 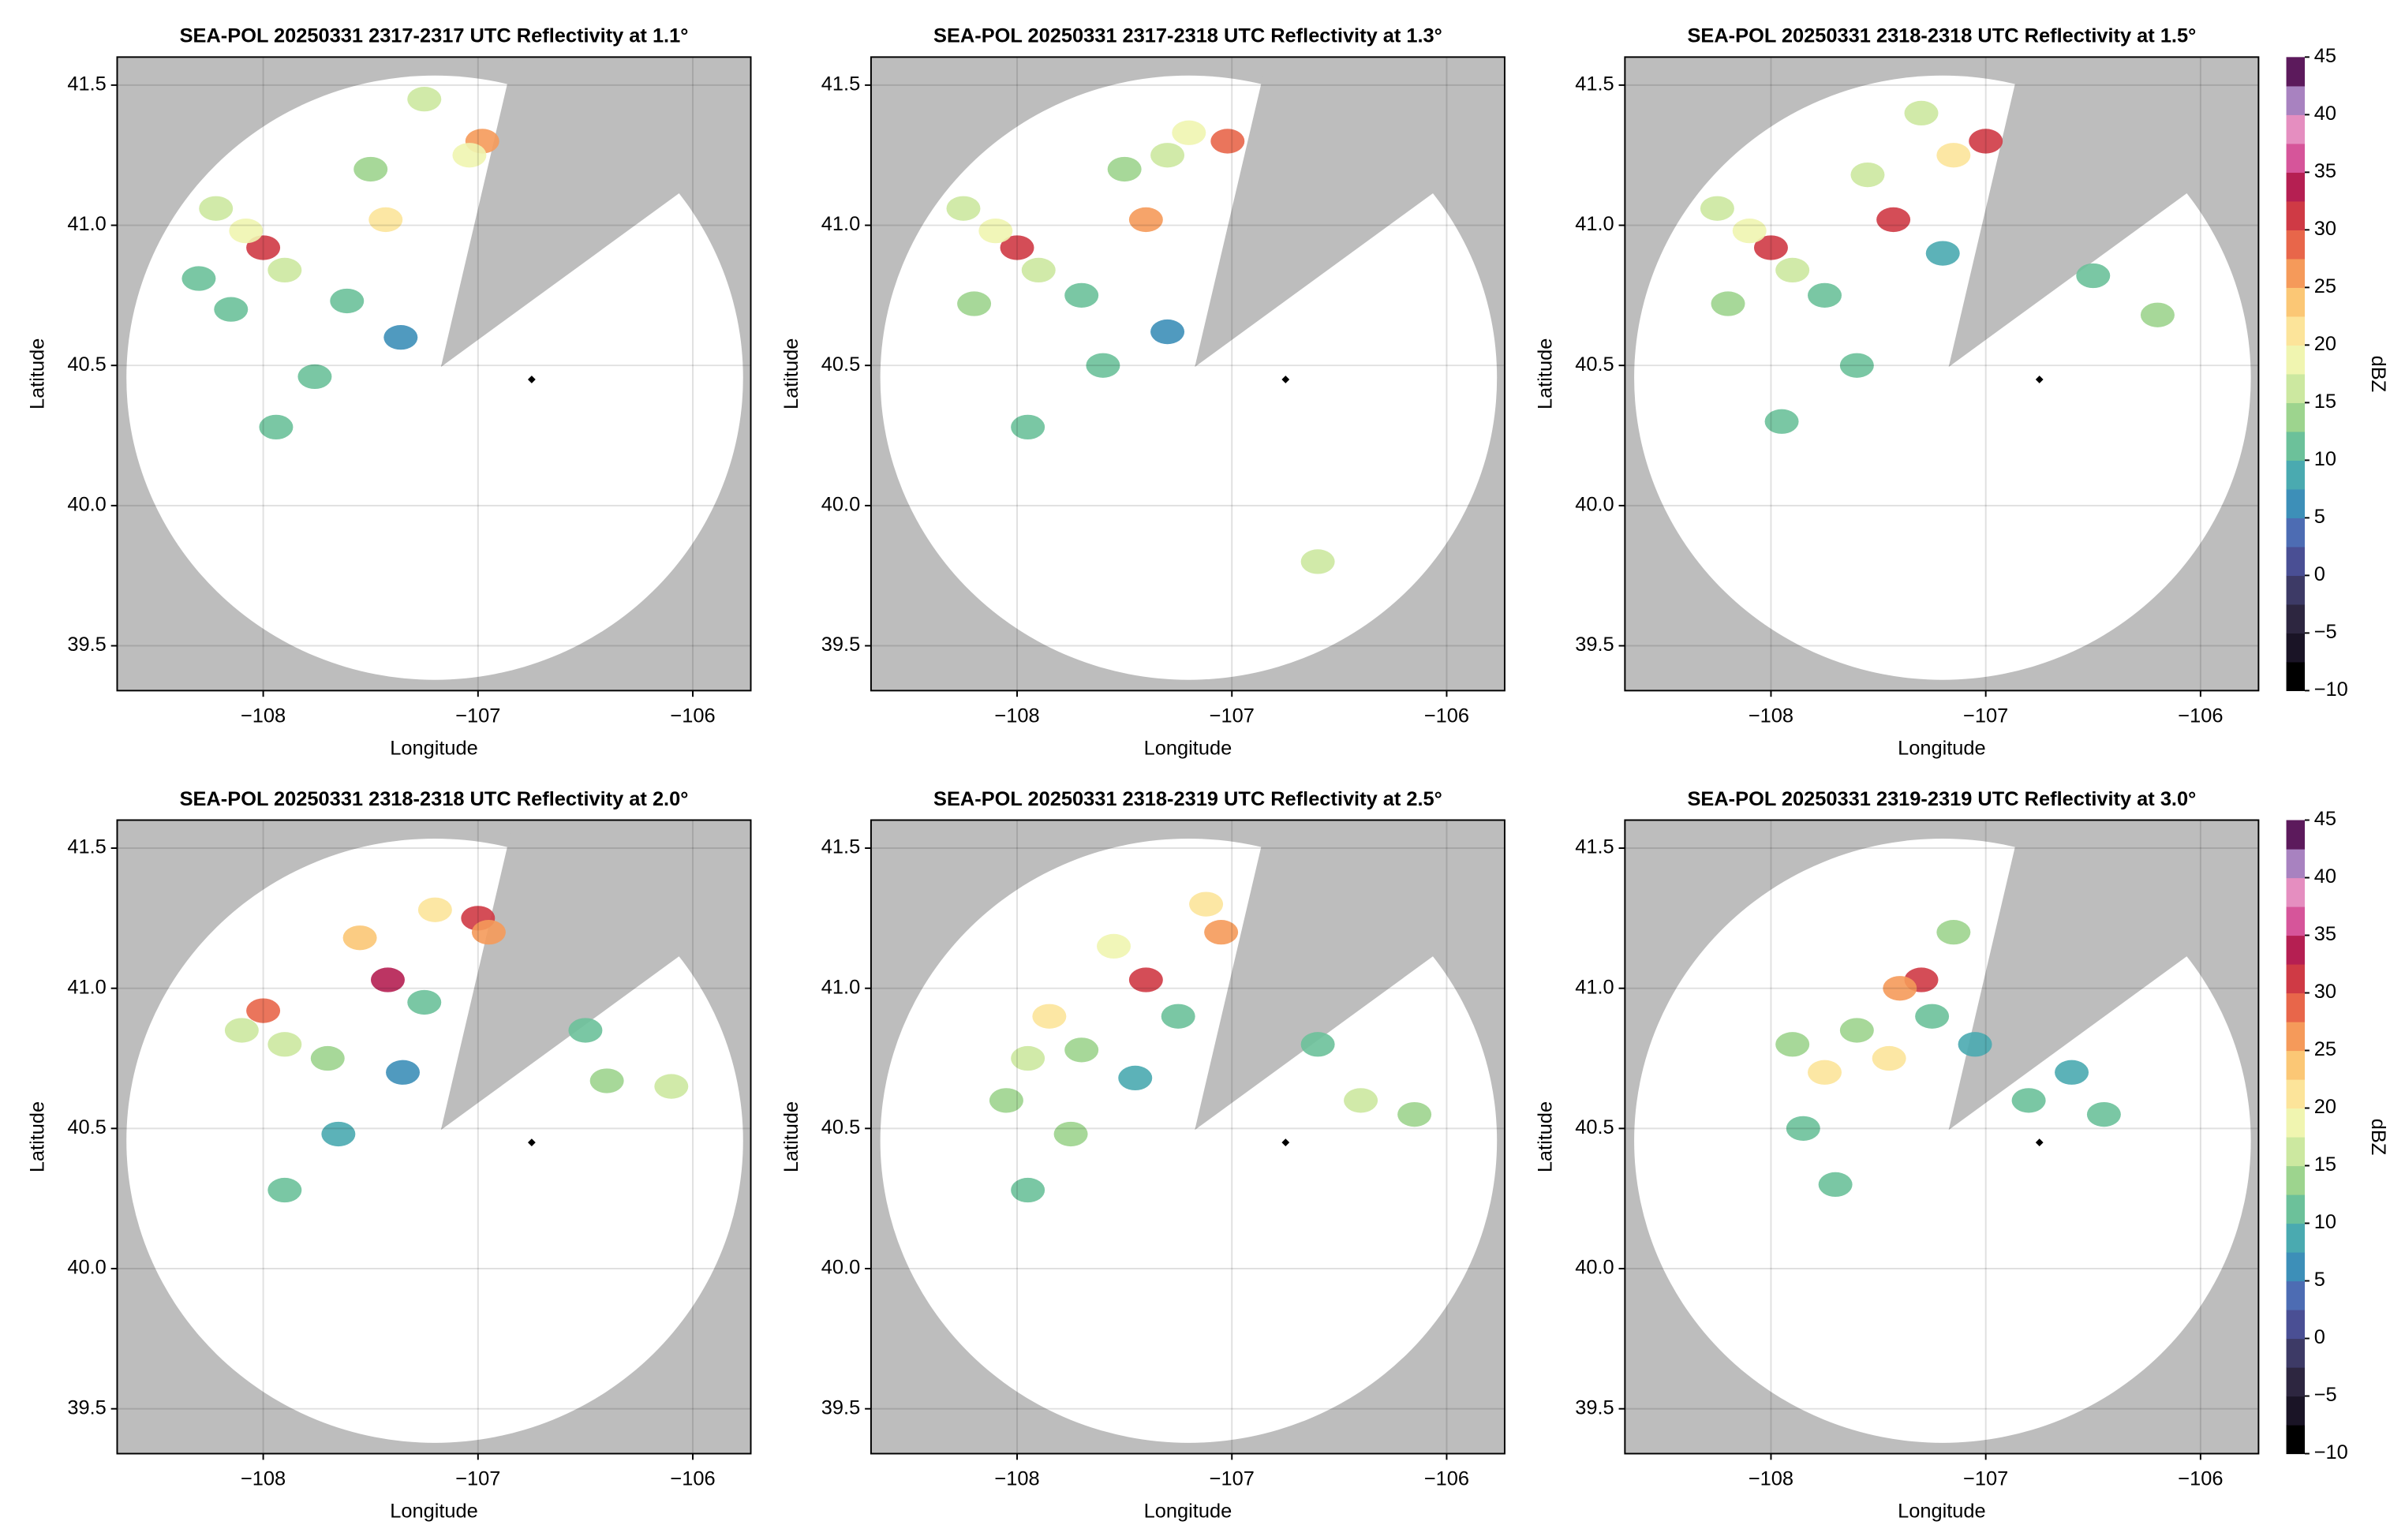 I want to click on colorbar-tick-label: 25, so click(x=2325, y=1049).